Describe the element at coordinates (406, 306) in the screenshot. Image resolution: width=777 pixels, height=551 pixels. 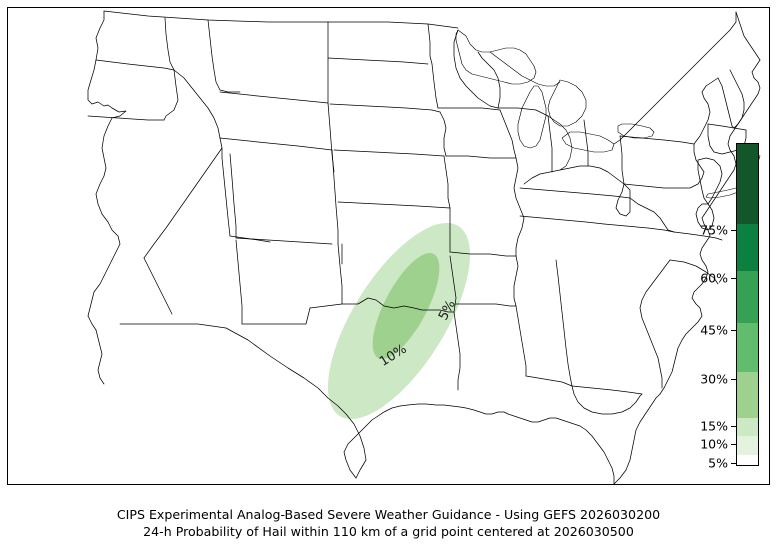
I see `contour-10-percent` at that location.